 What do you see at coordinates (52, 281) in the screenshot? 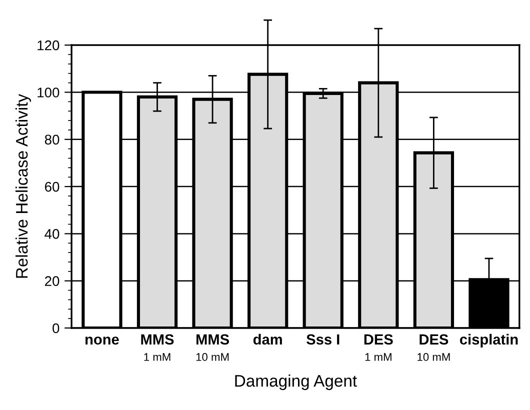
I see `y-tick-label: 20` at bounding box center [52, 281].